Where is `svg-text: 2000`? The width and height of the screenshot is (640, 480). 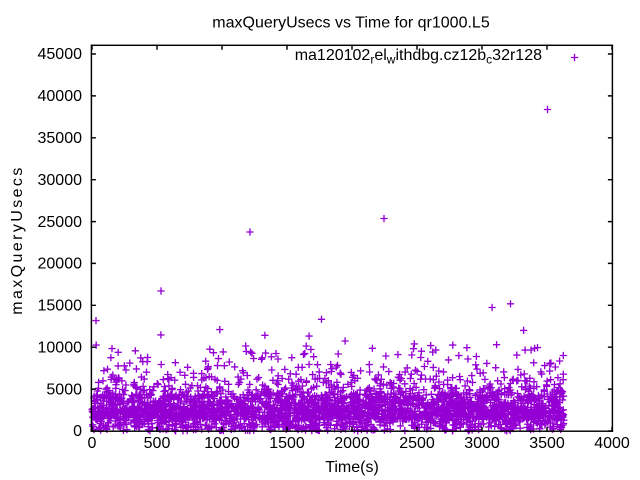
svg-text: 2000 is located at coordinates (352, 443).